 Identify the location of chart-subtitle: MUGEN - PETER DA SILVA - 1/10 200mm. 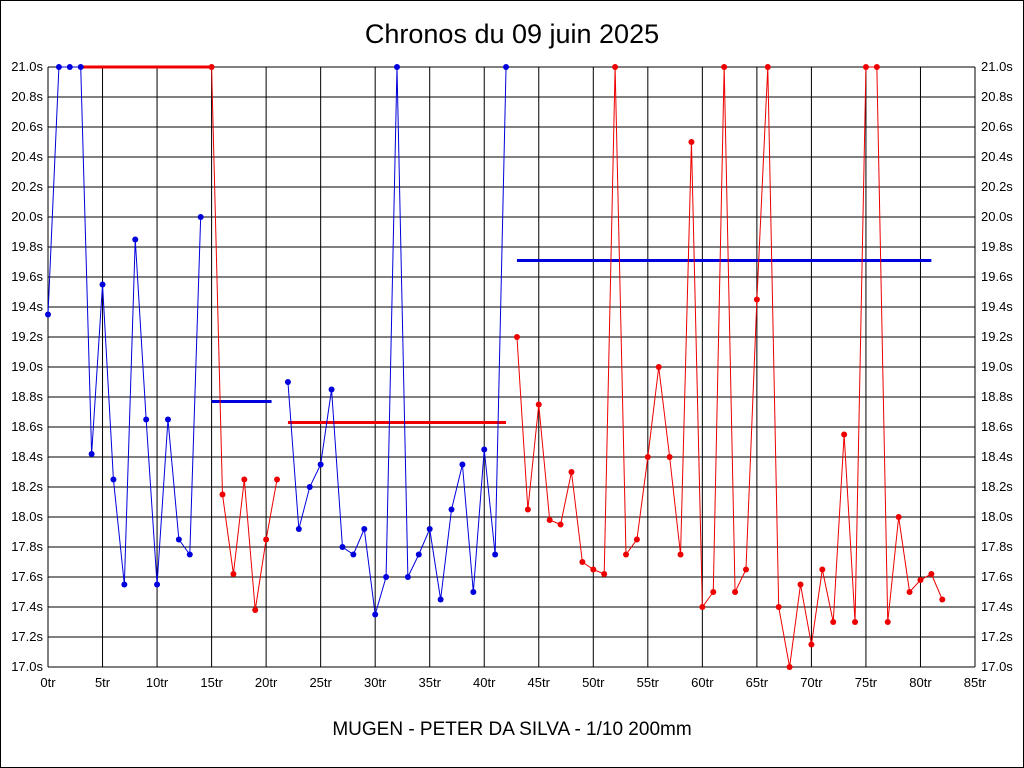
(512, 729).